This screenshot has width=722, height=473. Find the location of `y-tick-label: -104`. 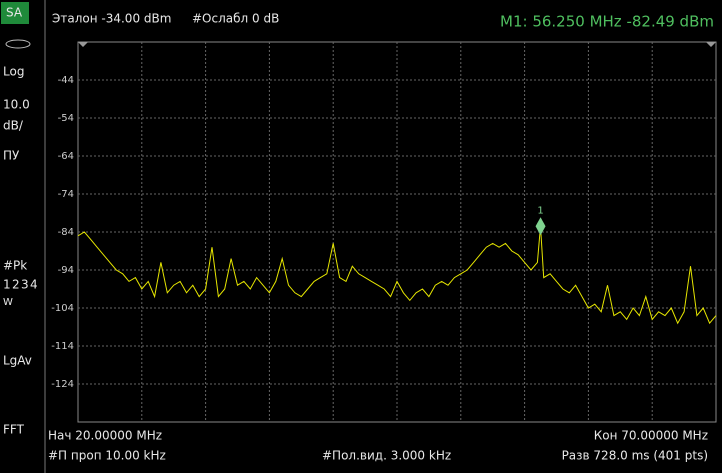

y-tick-label: -104 is located at coordinates (62, 308).